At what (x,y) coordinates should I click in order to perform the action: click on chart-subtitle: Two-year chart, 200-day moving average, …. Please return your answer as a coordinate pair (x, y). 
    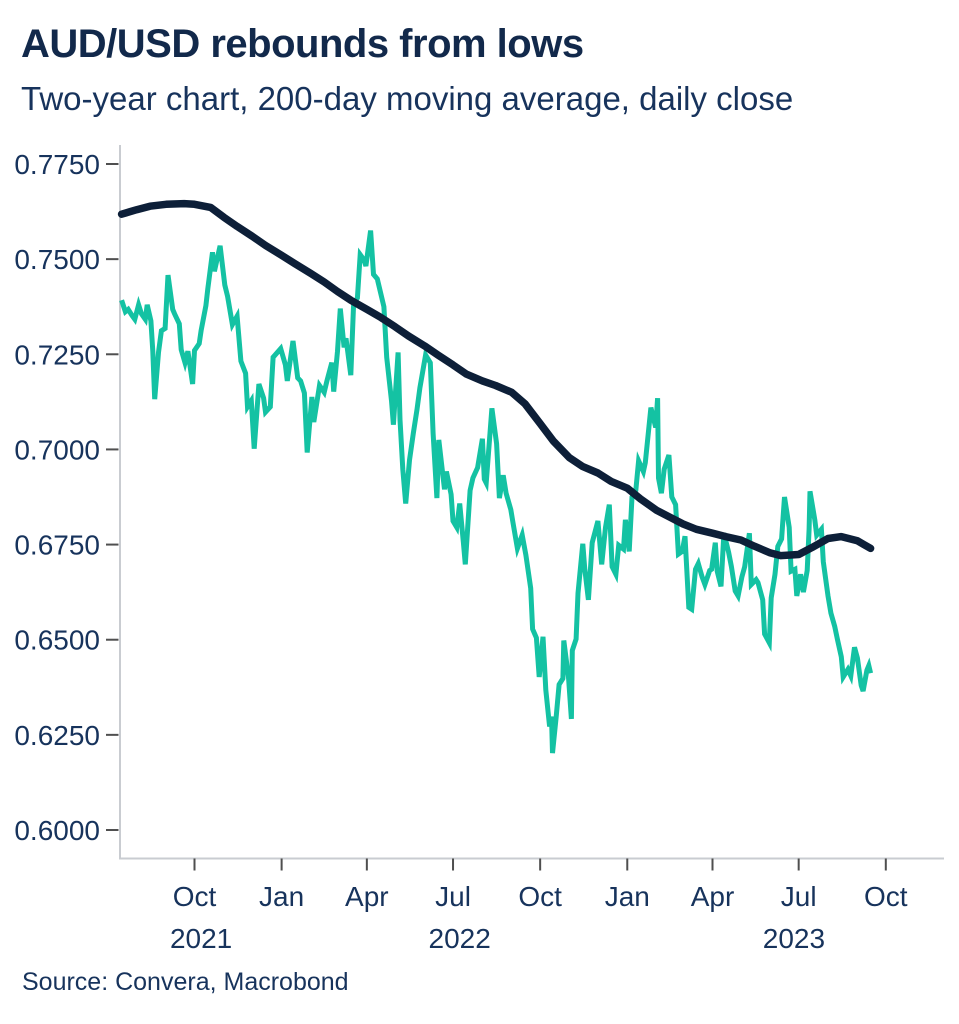
    Looking at the image, I should click on (407, 98).